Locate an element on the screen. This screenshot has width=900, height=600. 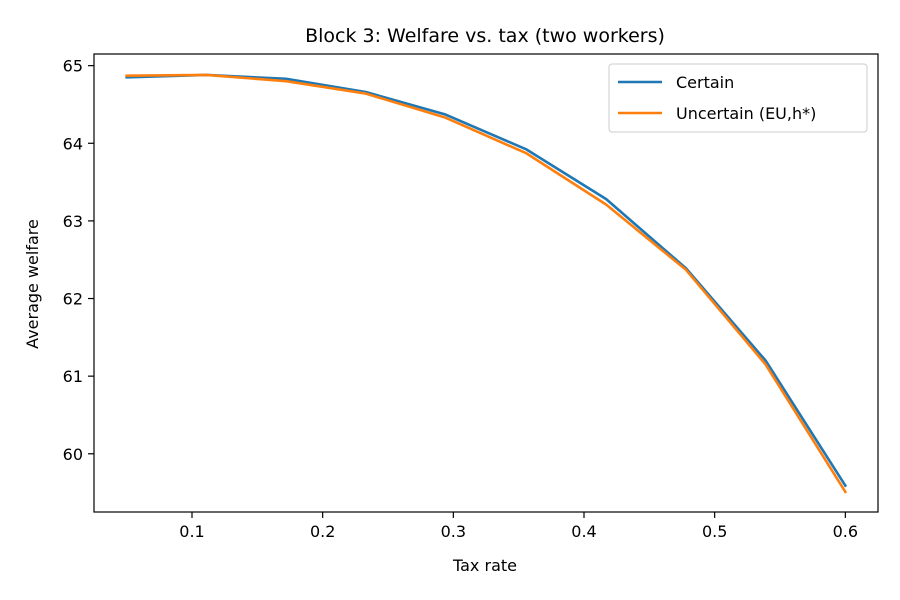
y-tick-label: 65 is located at coordinates (73, 66).